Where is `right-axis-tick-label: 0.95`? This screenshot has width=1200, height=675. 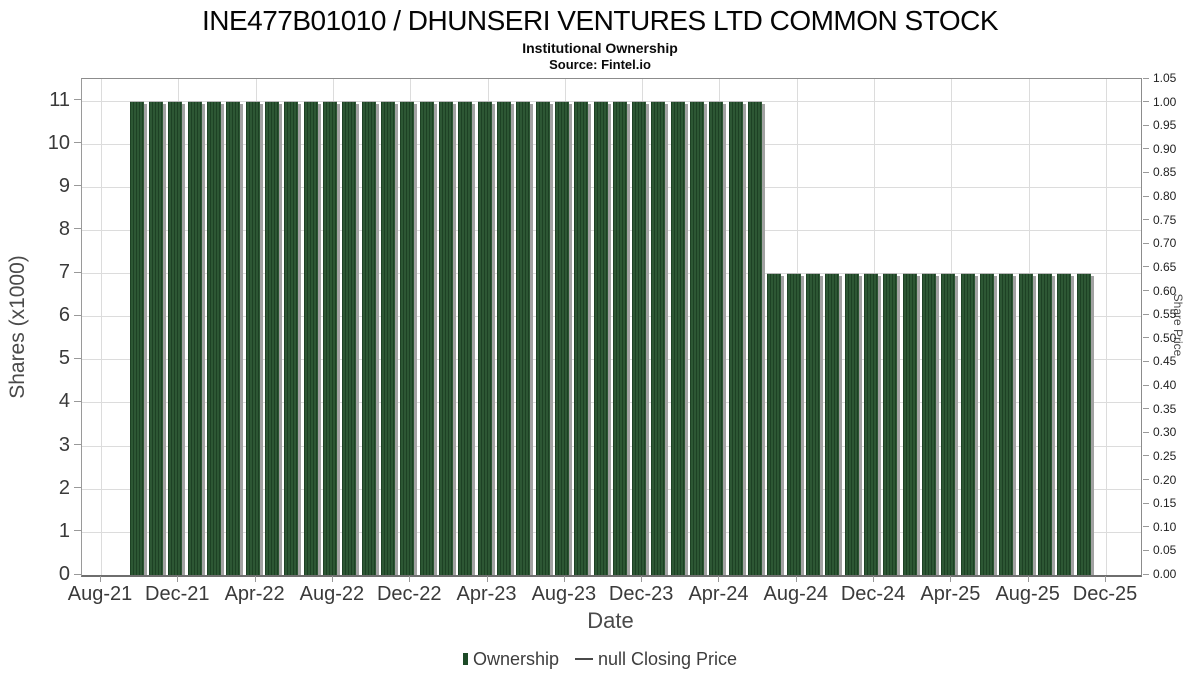 right-axis-tick-label: 0.95 is located at coordinates (1165, 125).